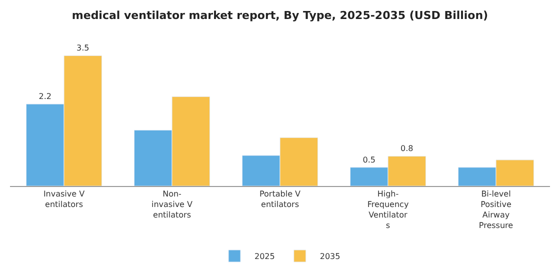 The width and height of the screenshot is (560, 280). I want to click on x-tick-label: Bi-level Positive Airway Pressure, so click(496, 210).